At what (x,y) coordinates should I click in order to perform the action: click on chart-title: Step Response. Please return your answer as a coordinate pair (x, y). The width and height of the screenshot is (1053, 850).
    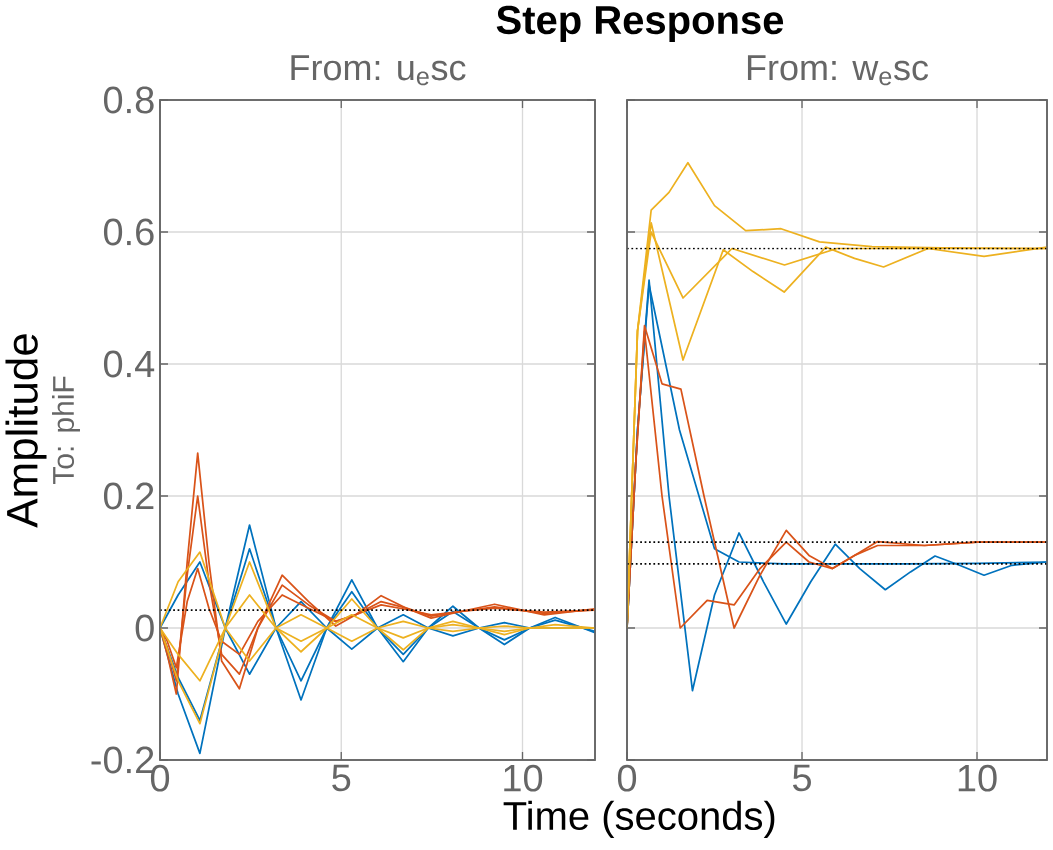
    Looking at the image, I should click on (640, 24).